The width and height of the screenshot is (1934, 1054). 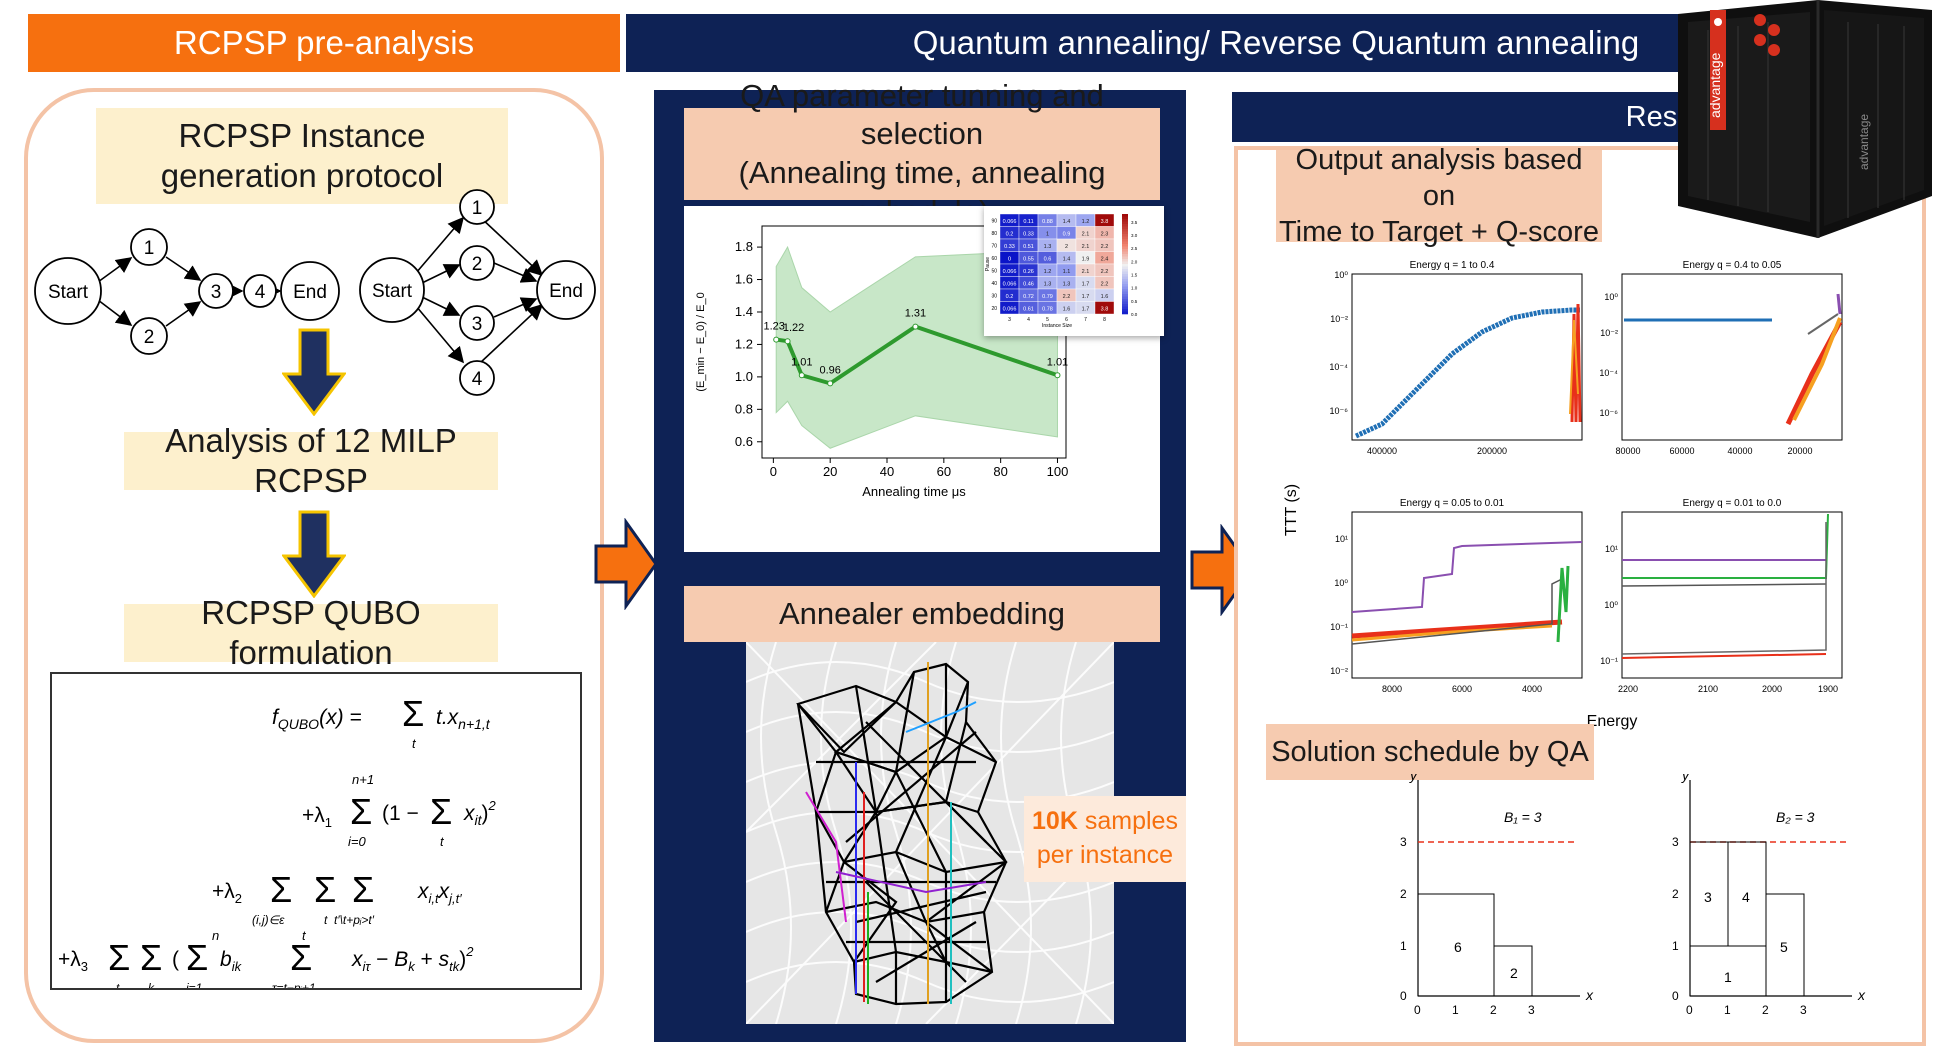 I want to click on series-darkgray, so click(x=1724, y=588).